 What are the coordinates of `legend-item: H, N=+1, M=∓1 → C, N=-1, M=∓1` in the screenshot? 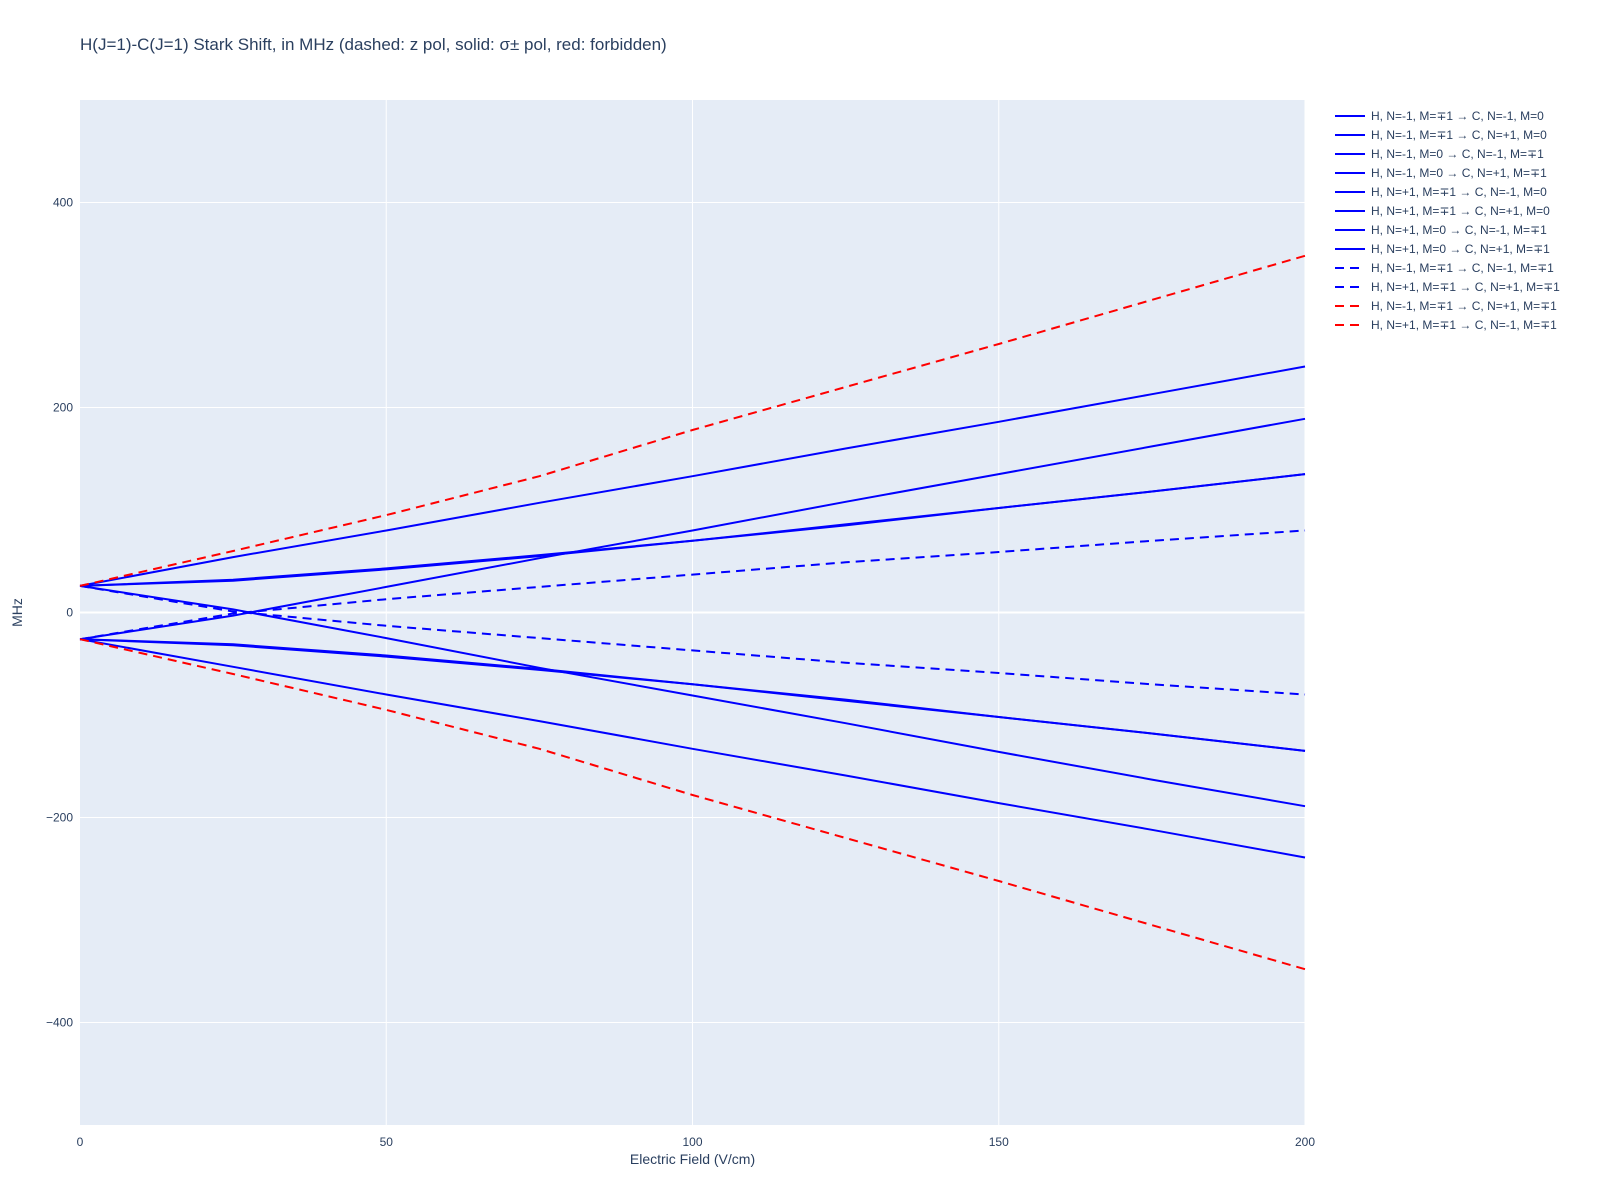 It's located at (1446, 325).